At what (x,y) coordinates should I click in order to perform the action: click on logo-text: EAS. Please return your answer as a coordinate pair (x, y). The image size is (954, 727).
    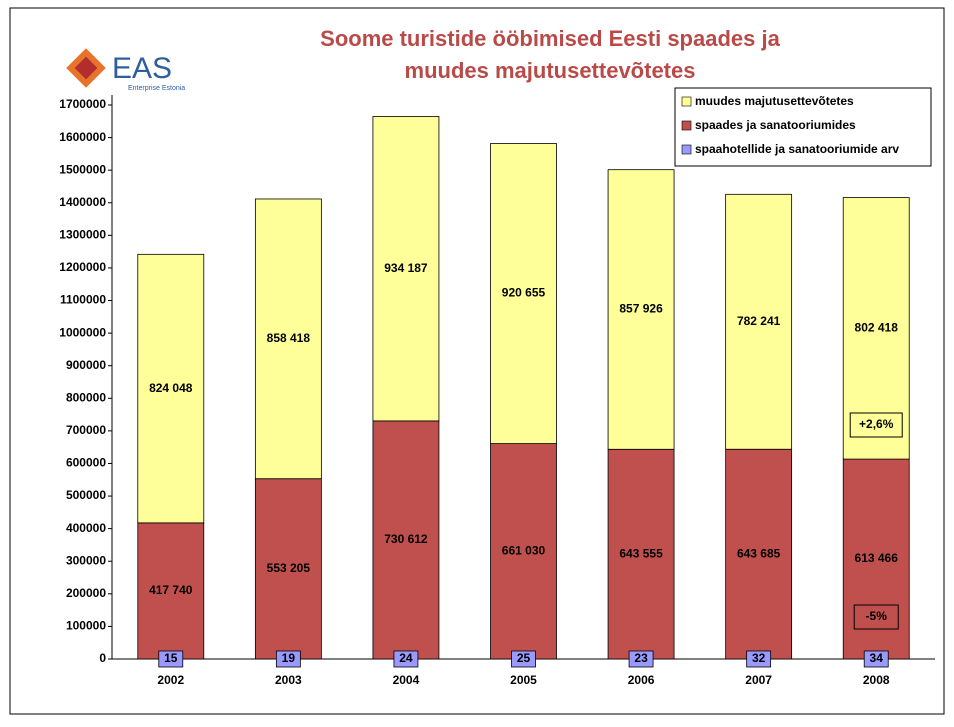
    Looking at the image, I should click on (142, 68).